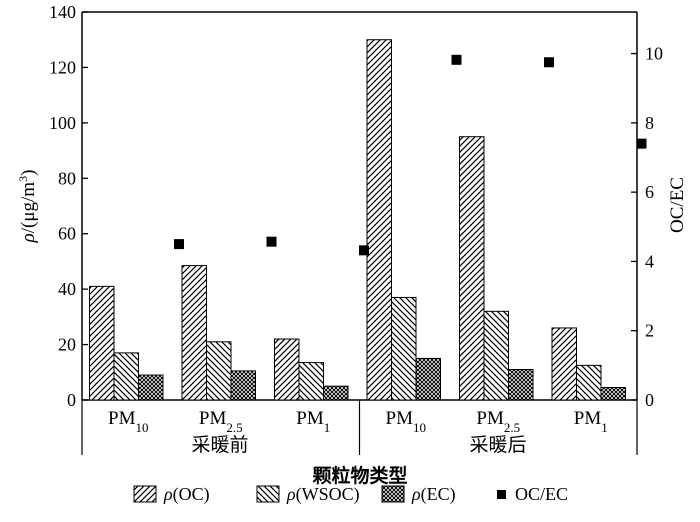 The height and width of the screenshot is (522, 700). Describe the element at coordinates (323, 494) in the screenshot. I see `legend-label-wsoc: ρ(WSOC)` at that location.